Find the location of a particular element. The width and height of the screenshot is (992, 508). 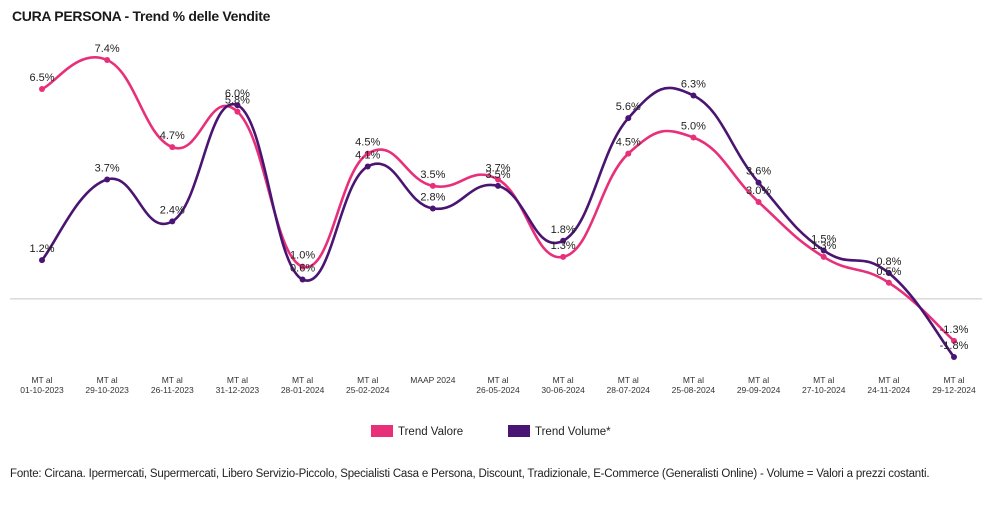

legend-item-valore: Trend Valore is located at coordinates (417, 431).